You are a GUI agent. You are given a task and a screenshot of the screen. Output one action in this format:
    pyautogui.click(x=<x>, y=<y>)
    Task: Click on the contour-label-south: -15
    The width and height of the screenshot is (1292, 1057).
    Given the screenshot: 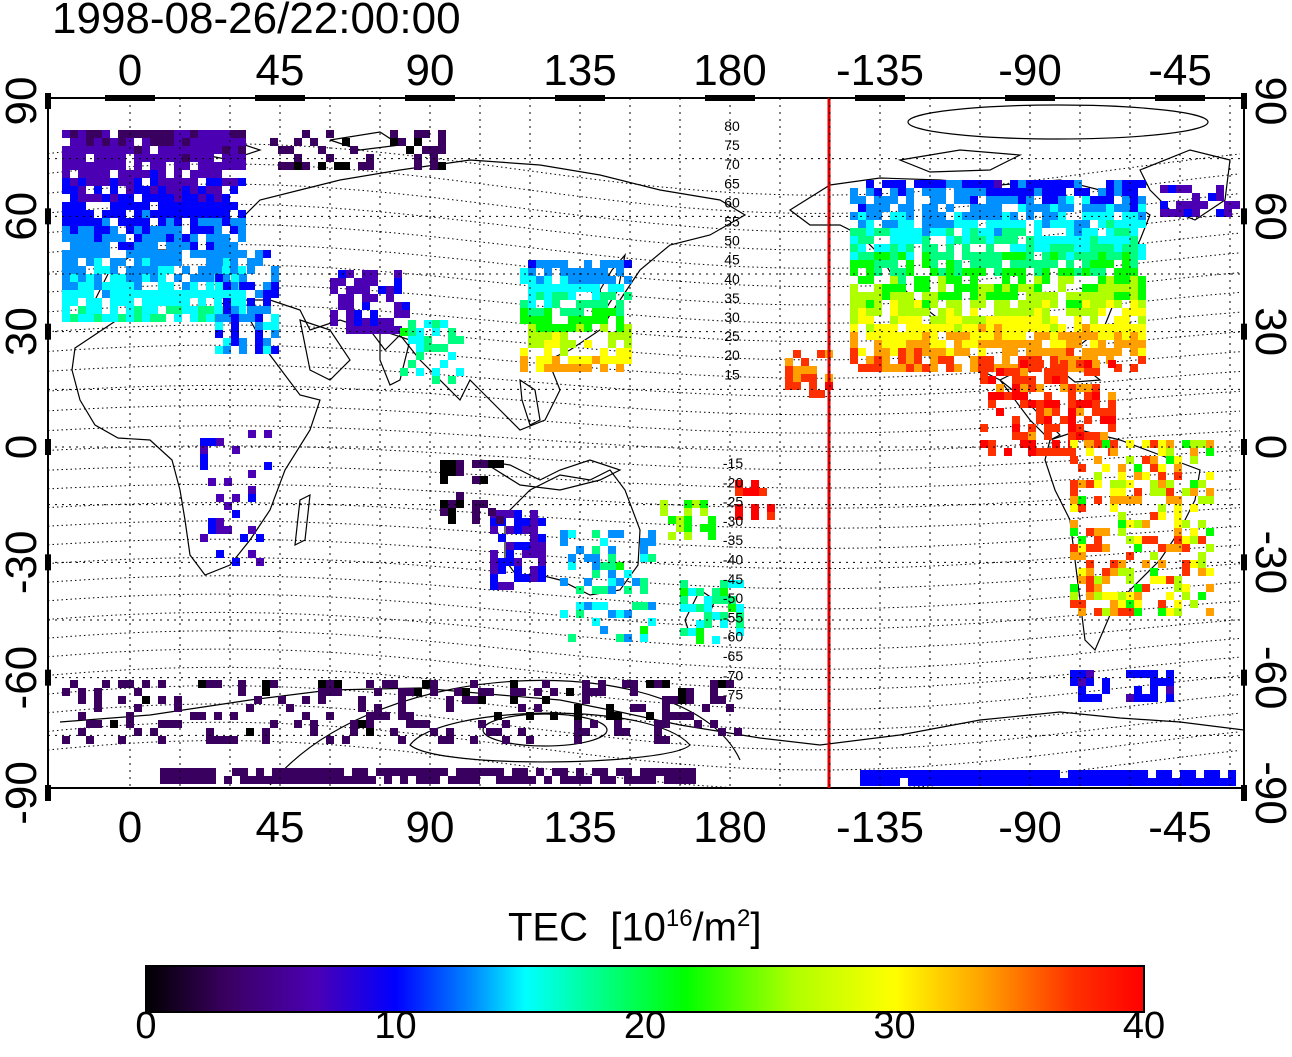 What is the action you would take?
    pyautogui.click(x=733, y=463)
    